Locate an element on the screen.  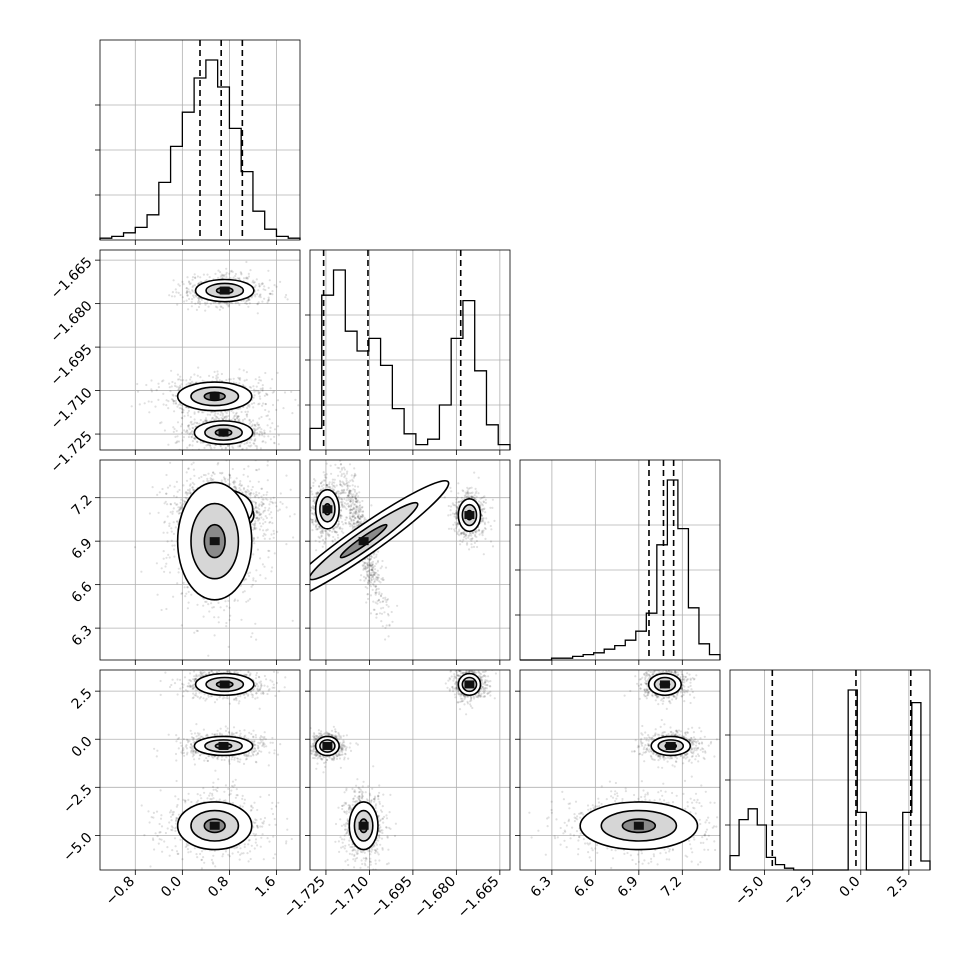
histogram-p2 is located at coordinates (618, 562).